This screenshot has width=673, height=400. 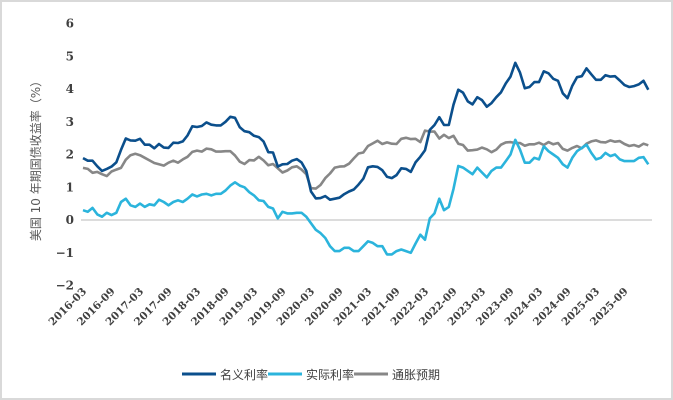 I want to click on y-axis: −2 −1 0 1 2 3 4 5 6, so click(x=65, y=155).